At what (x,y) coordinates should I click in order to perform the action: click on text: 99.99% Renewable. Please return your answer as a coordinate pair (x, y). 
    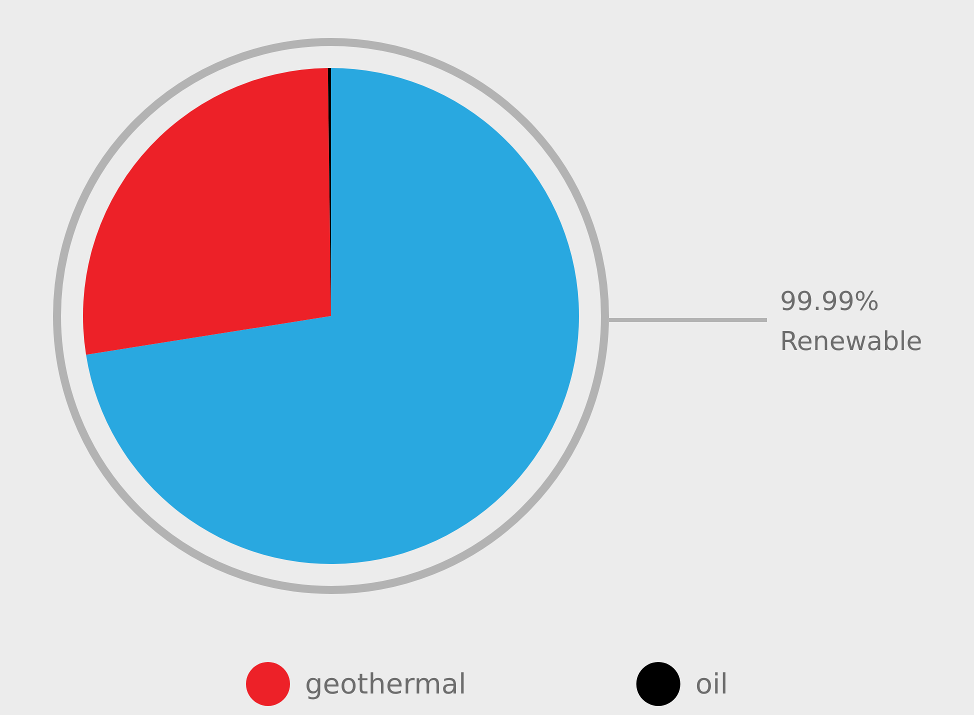
    Looking at the image, I should click on (851, 322).